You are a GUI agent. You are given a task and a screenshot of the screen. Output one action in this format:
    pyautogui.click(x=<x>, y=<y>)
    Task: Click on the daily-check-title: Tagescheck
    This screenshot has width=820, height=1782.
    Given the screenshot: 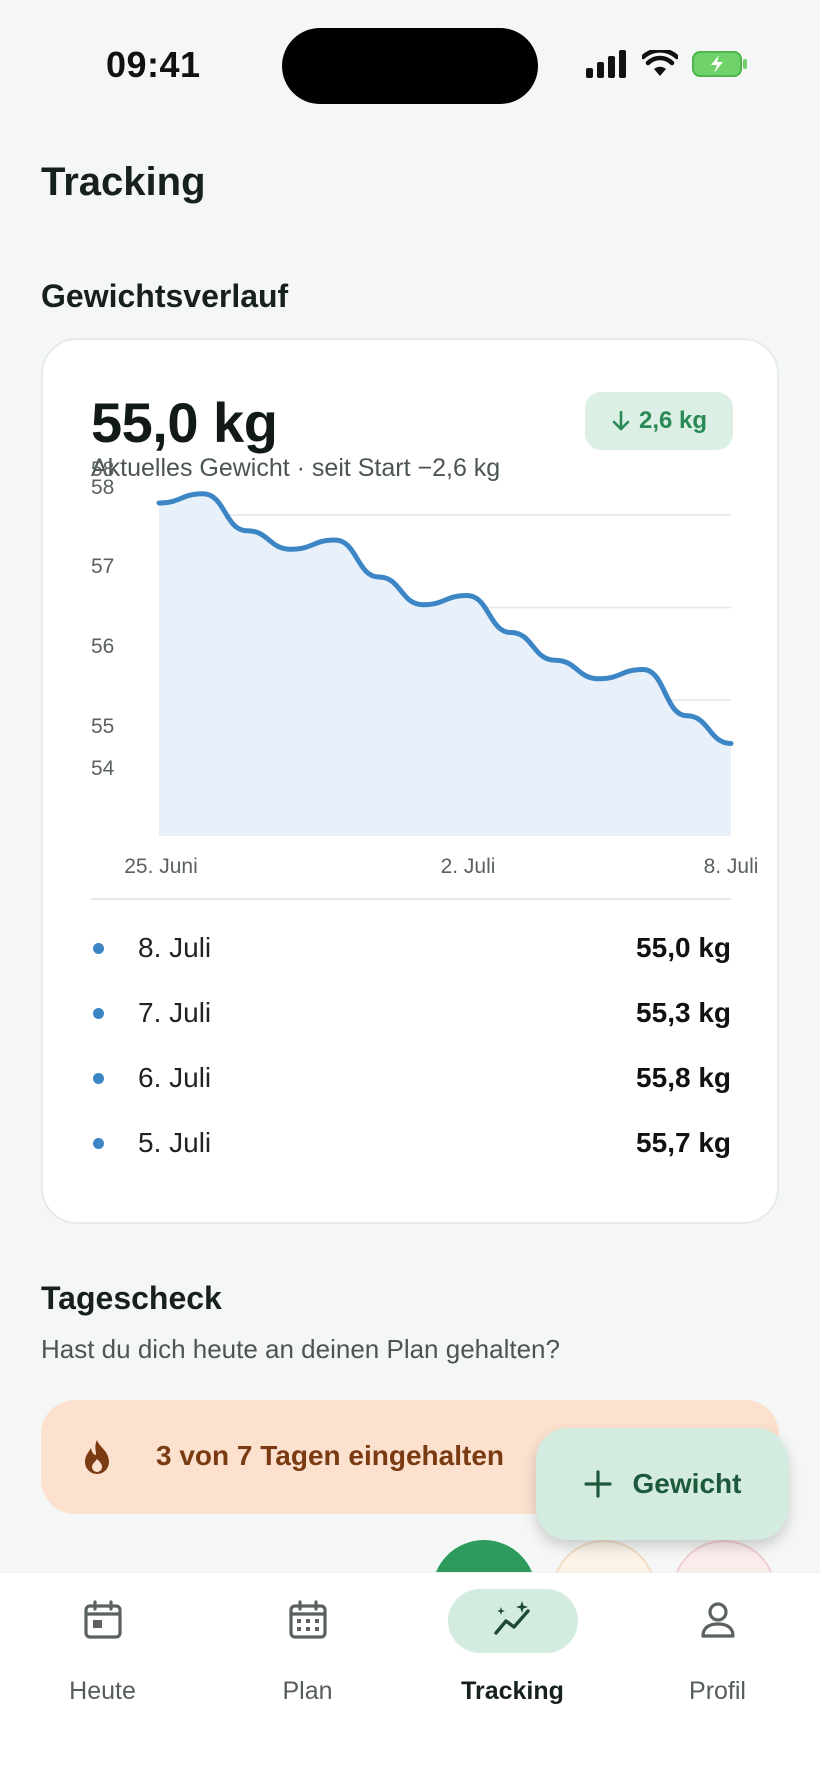 What is the action you would take?
    pyautogui.click(x=131, y=1298)
    